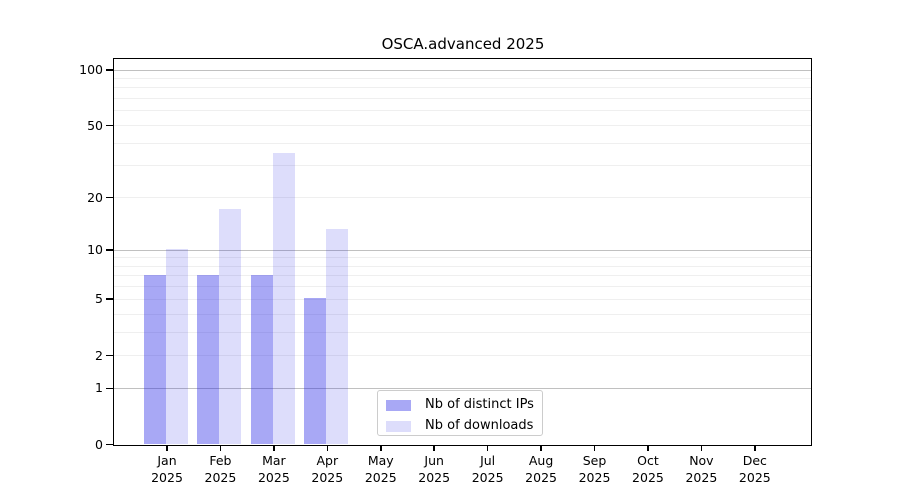  Describe the element at coordinates (381, 448) in the screenshot. I see `x-tick-mark-may` at that location.